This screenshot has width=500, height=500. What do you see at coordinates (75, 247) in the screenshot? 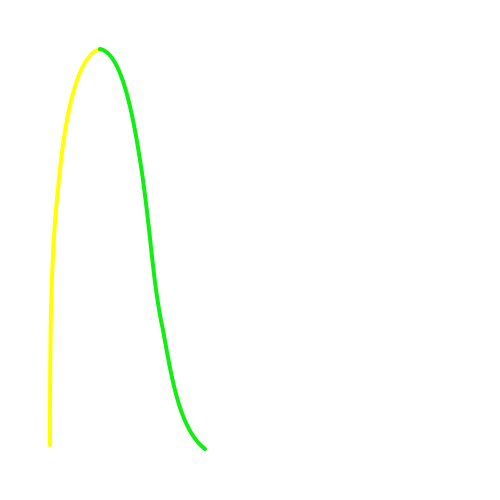
I see `yellow-curve` at bounding box center [75, 247].